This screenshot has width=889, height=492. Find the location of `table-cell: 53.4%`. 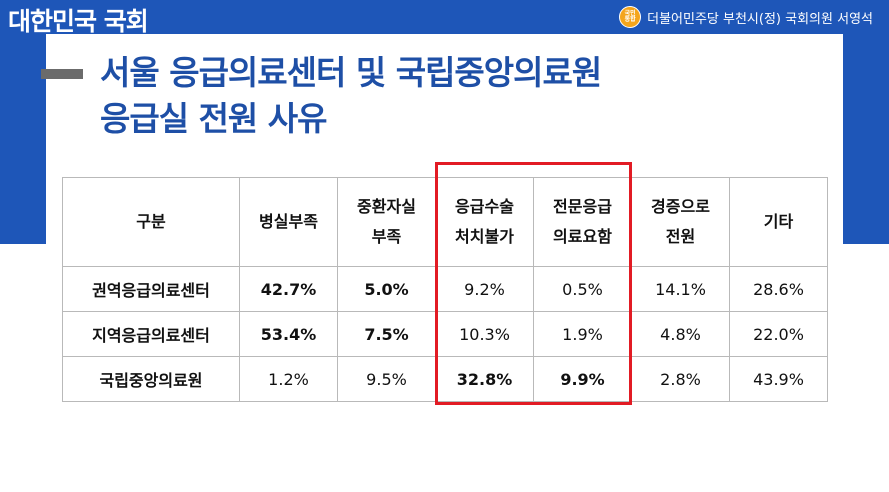

table-cell: 53.4% is located at coordinates (288, 334).